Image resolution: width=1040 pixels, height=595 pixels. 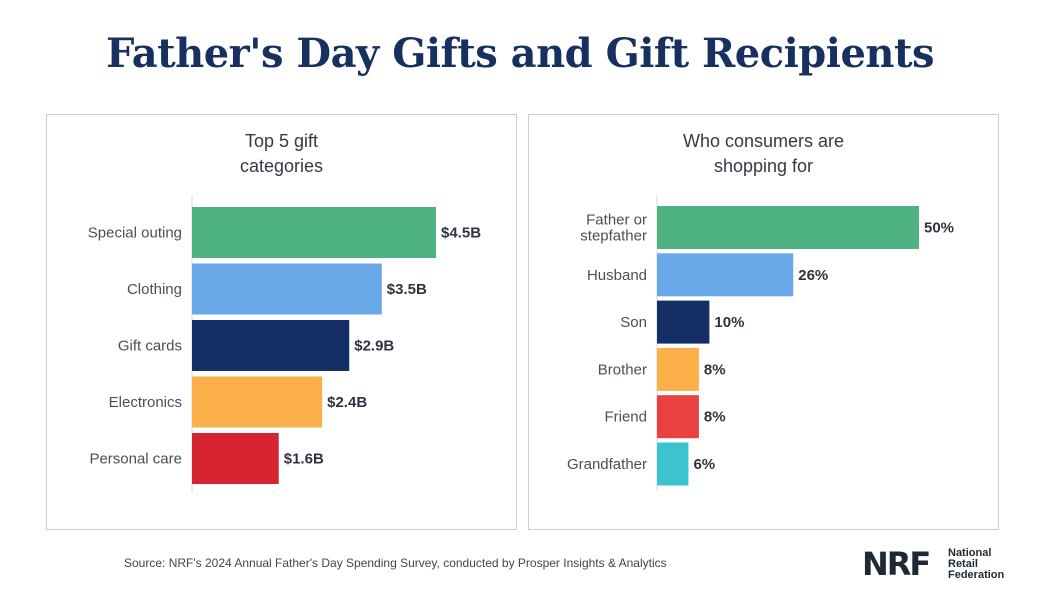 I want to click on page-title: Father's Day Gifts and Gift Recipients, so click(x=520, y=53).